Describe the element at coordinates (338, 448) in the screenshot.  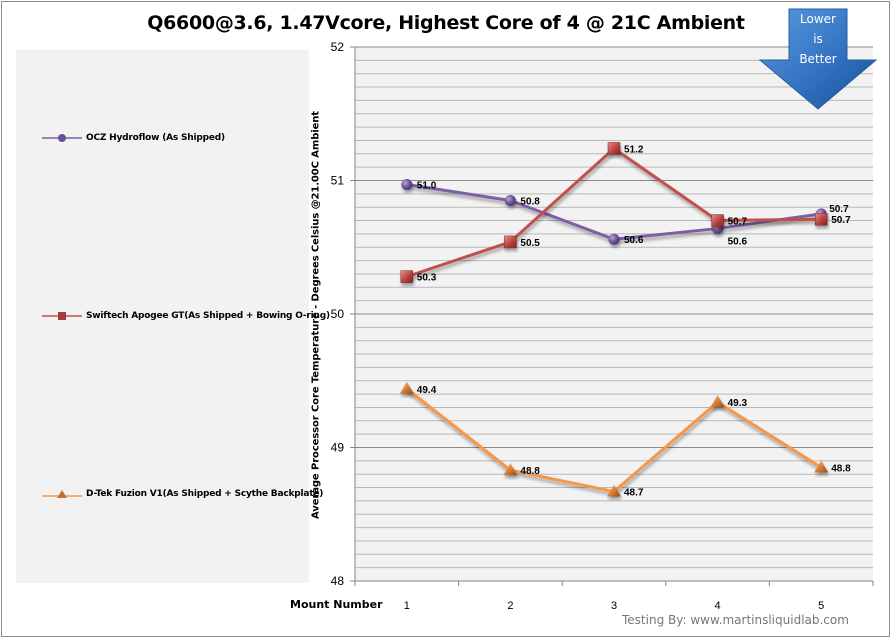
I see `y-tick-label: 49` at that location.